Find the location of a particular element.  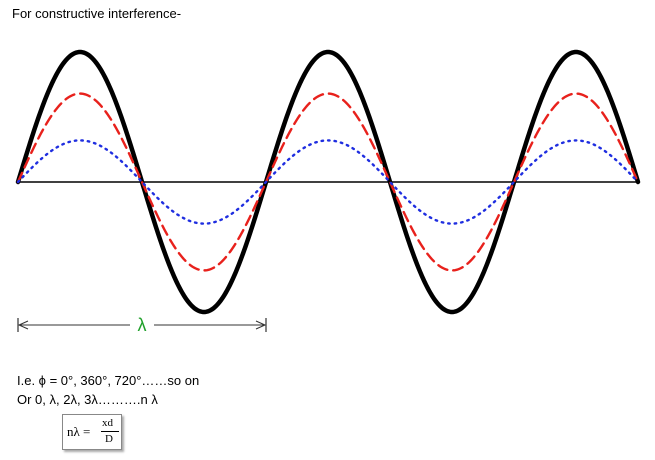

formula-lhs: nλ = is located at coordinates (79, 431).